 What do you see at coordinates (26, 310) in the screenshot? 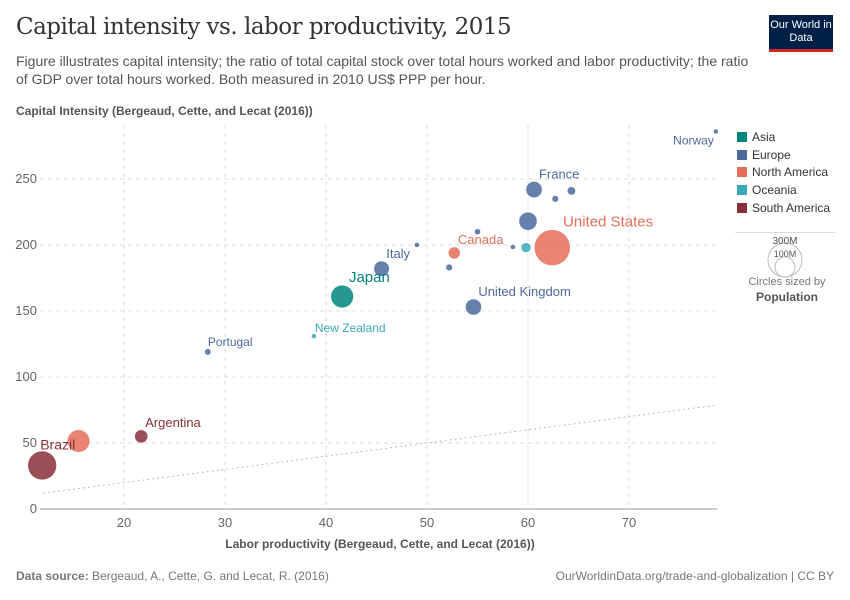
I see `y-tick-label: 150` at bounding box center [26, 310].